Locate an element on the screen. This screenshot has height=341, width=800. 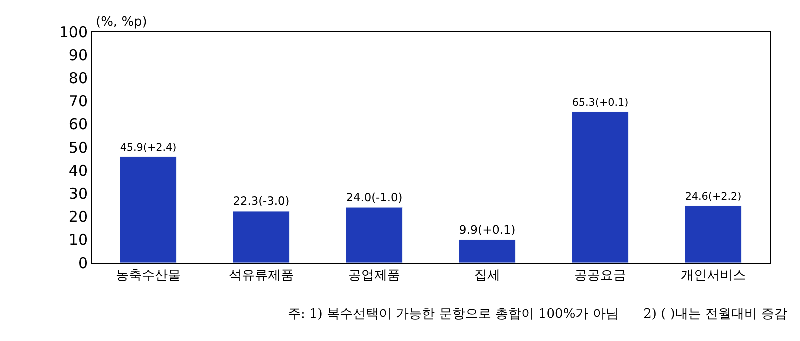
y-tick-label: 0 is located at coordinates (83, 263).